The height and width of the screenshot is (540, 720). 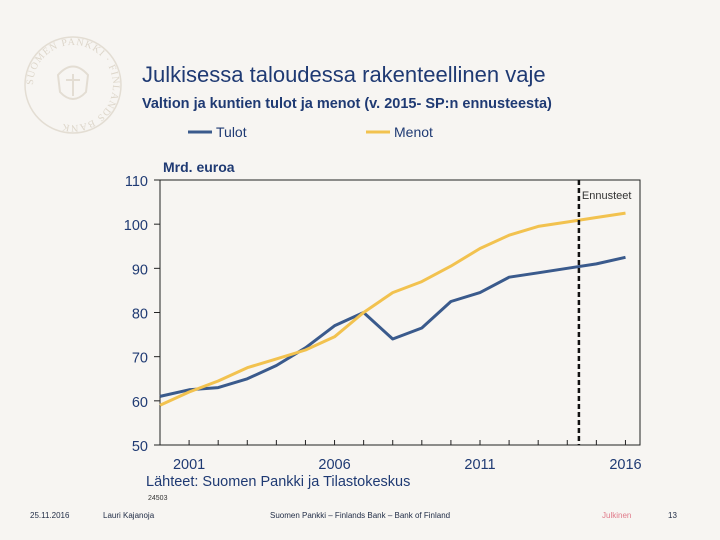 I want to click on footer-author: Lauri Kajanoja, so click(x=129, y=515).